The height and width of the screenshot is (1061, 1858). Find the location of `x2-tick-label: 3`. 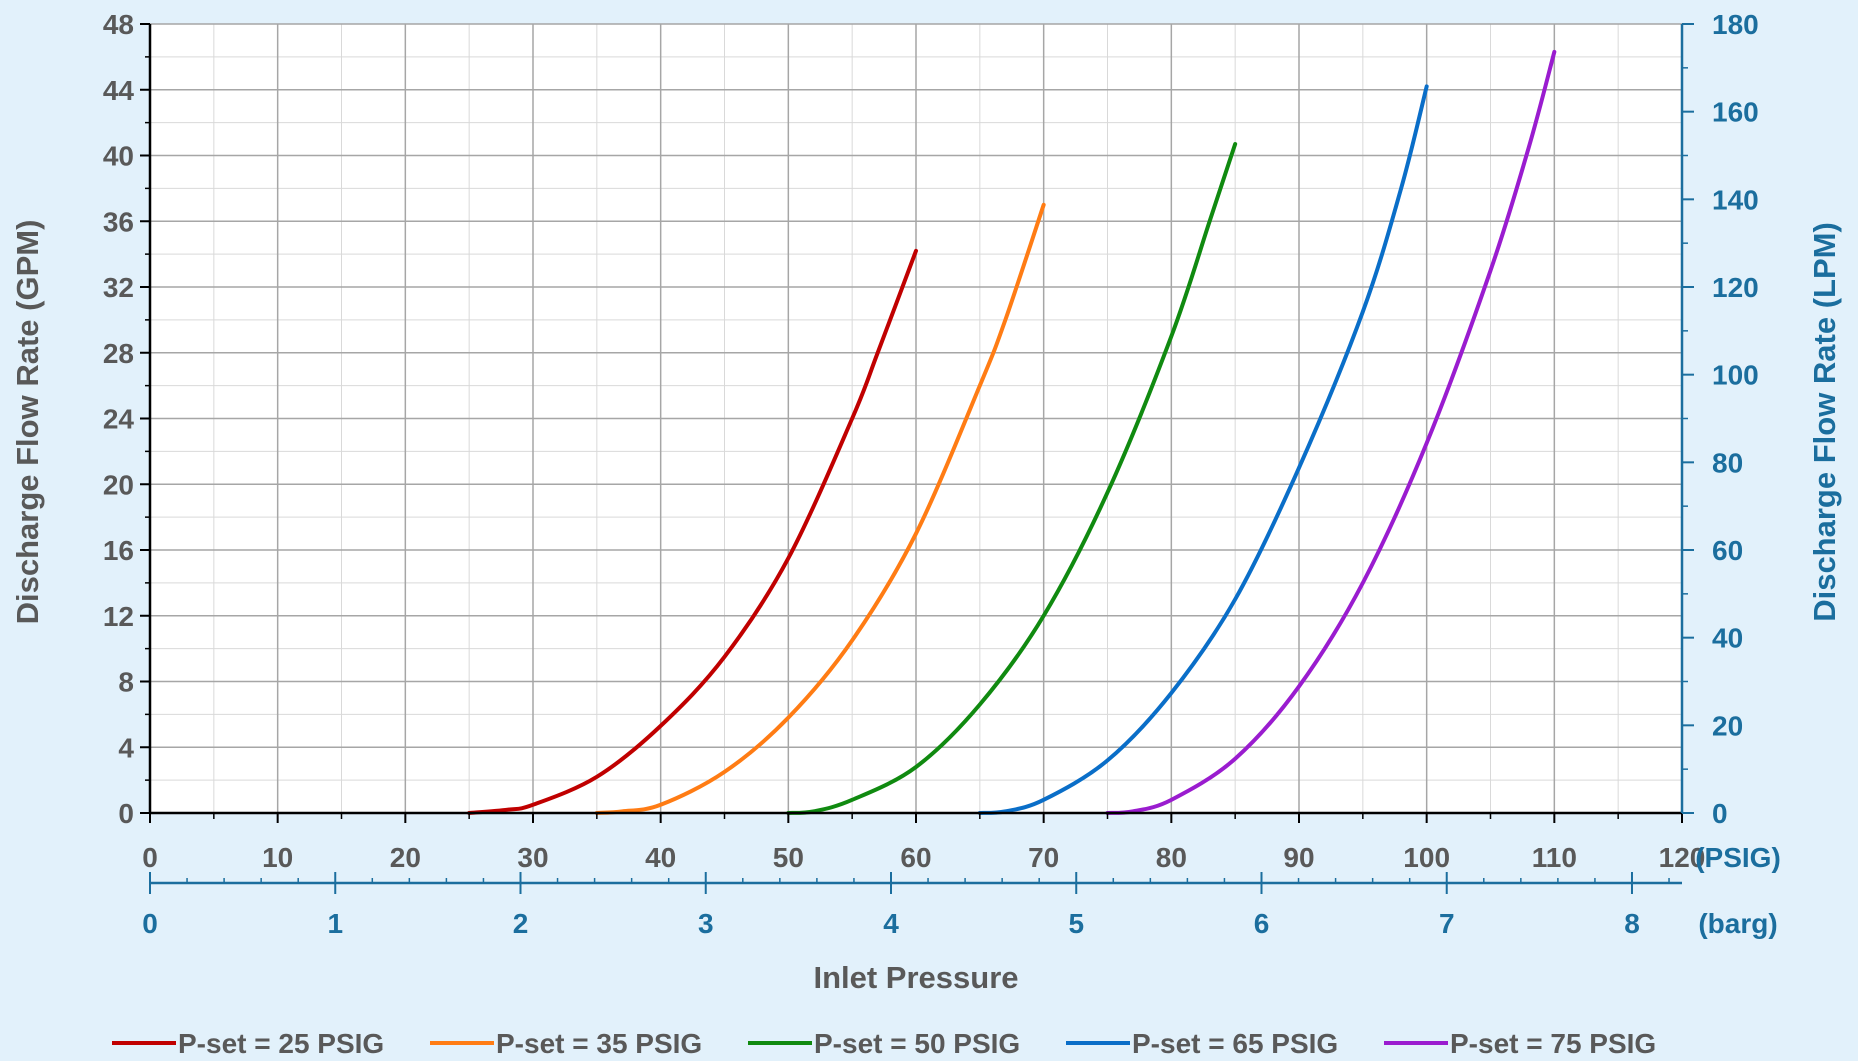

x2-tick-label: 3 is located at coordinates (706, 923).